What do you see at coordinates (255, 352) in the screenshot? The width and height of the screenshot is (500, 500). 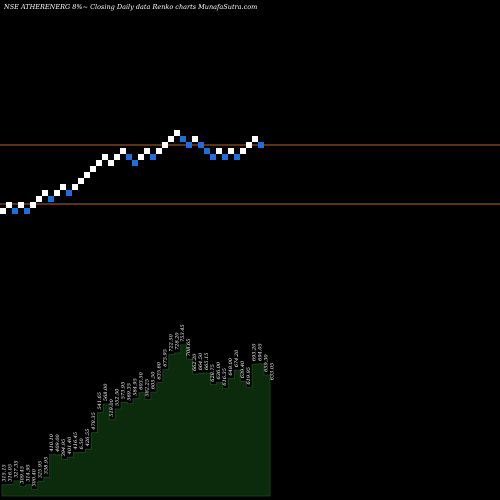 I see `price-label: 693.20` at bounding box center [255, 352].